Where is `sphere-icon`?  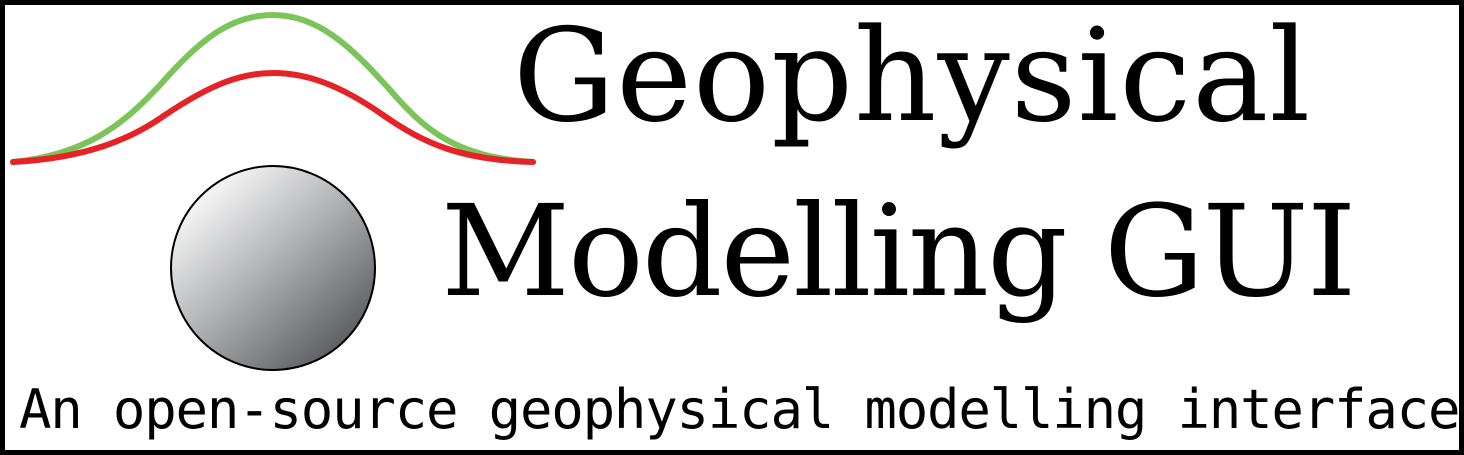 sphere-icon is located at coordinates (273, 268).